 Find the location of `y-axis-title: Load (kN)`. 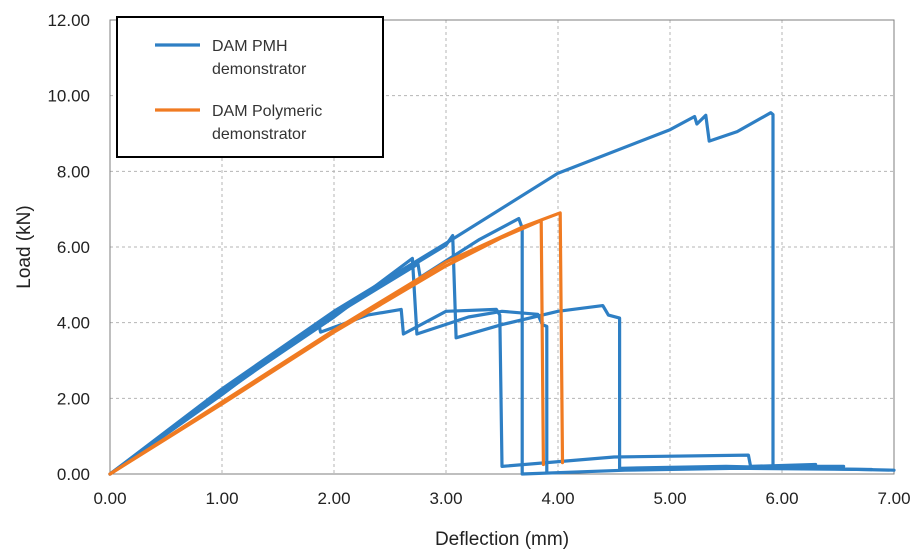

y-axis-title: Load (kN) is located at coordinates (24, 246).